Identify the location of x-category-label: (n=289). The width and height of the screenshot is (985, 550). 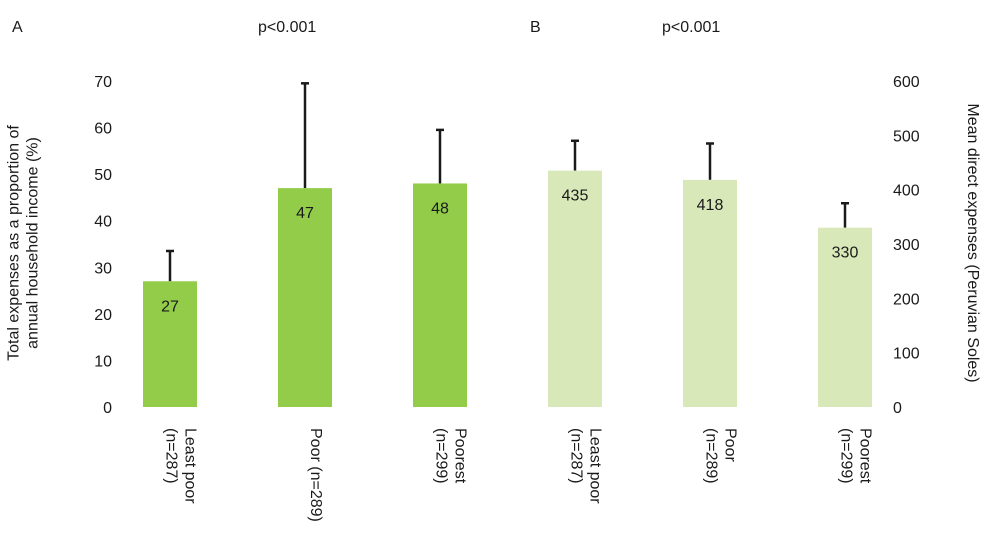
(711, 456).